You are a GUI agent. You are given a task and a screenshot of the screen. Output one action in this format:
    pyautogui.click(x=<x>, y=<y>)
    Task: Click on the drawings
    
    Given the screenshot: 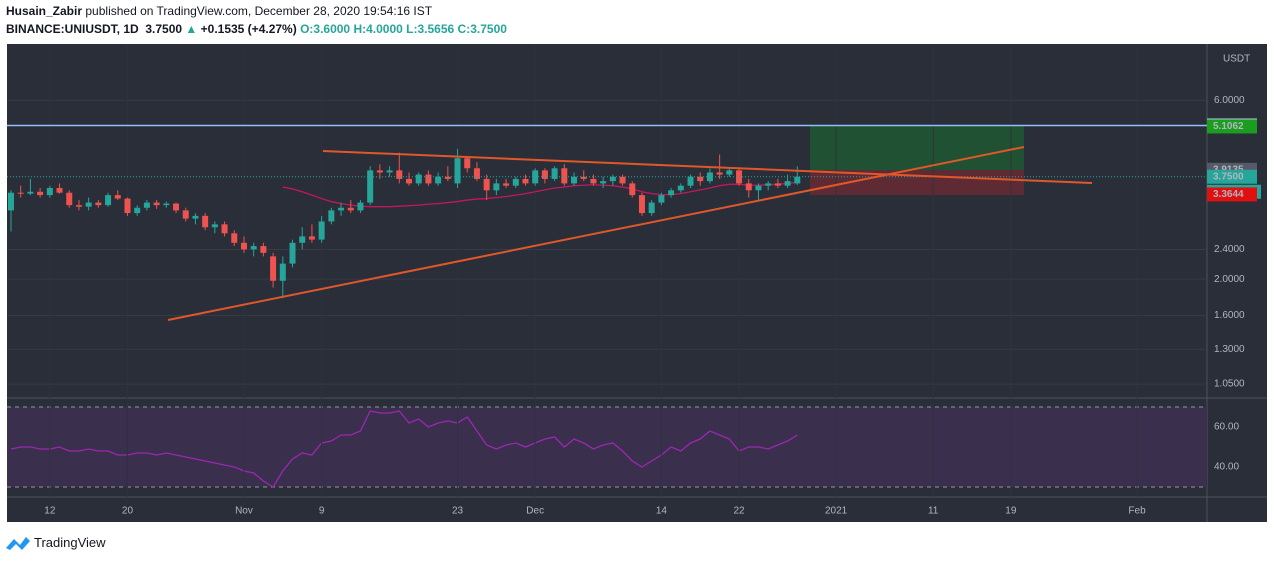 What is the action you would take?
    pyautogui.click(x=917, y=160)
    